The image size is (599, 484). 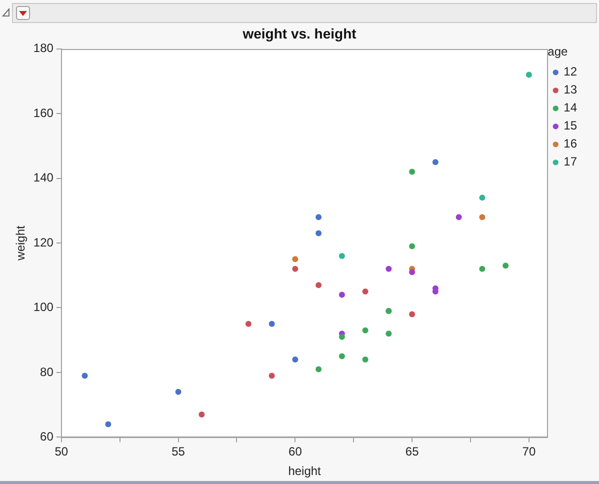 I want to click on legend-label: 17, so click(x=571, y=161).